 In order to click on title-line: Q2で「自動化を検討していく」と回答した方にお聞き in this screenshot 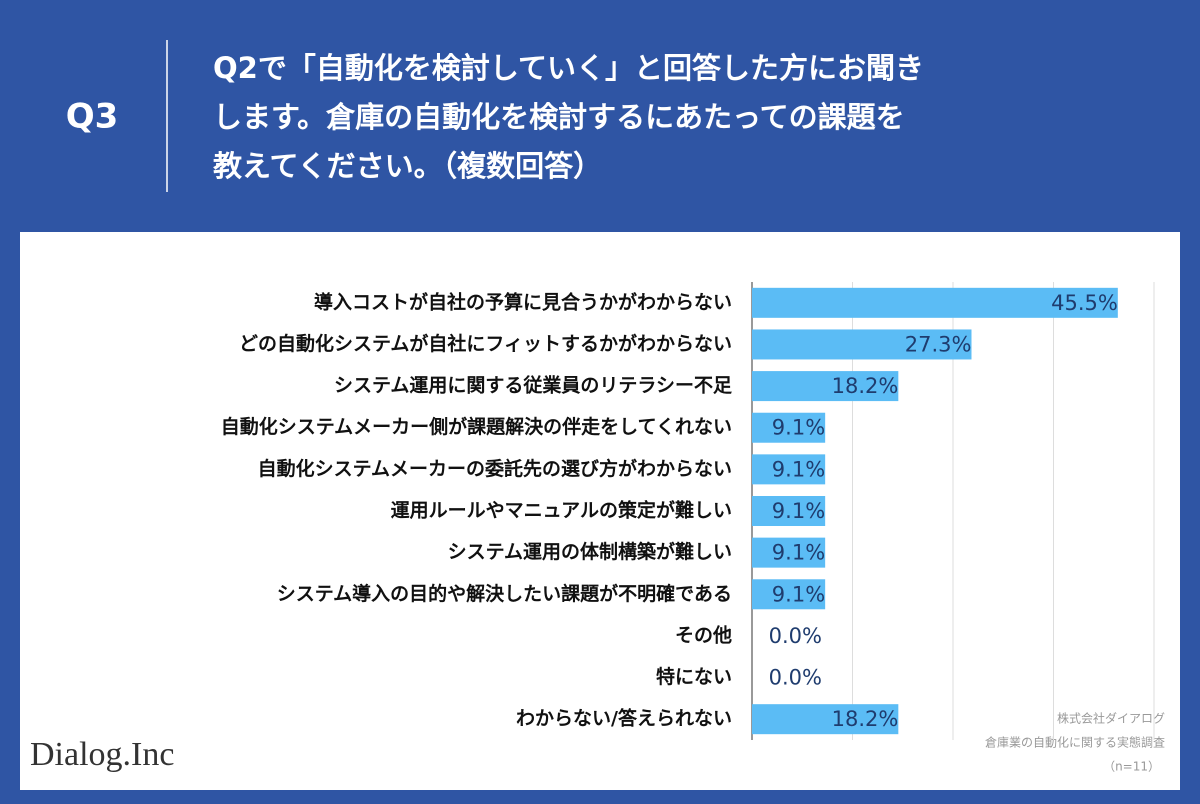, I will do `click(568, 68)`.